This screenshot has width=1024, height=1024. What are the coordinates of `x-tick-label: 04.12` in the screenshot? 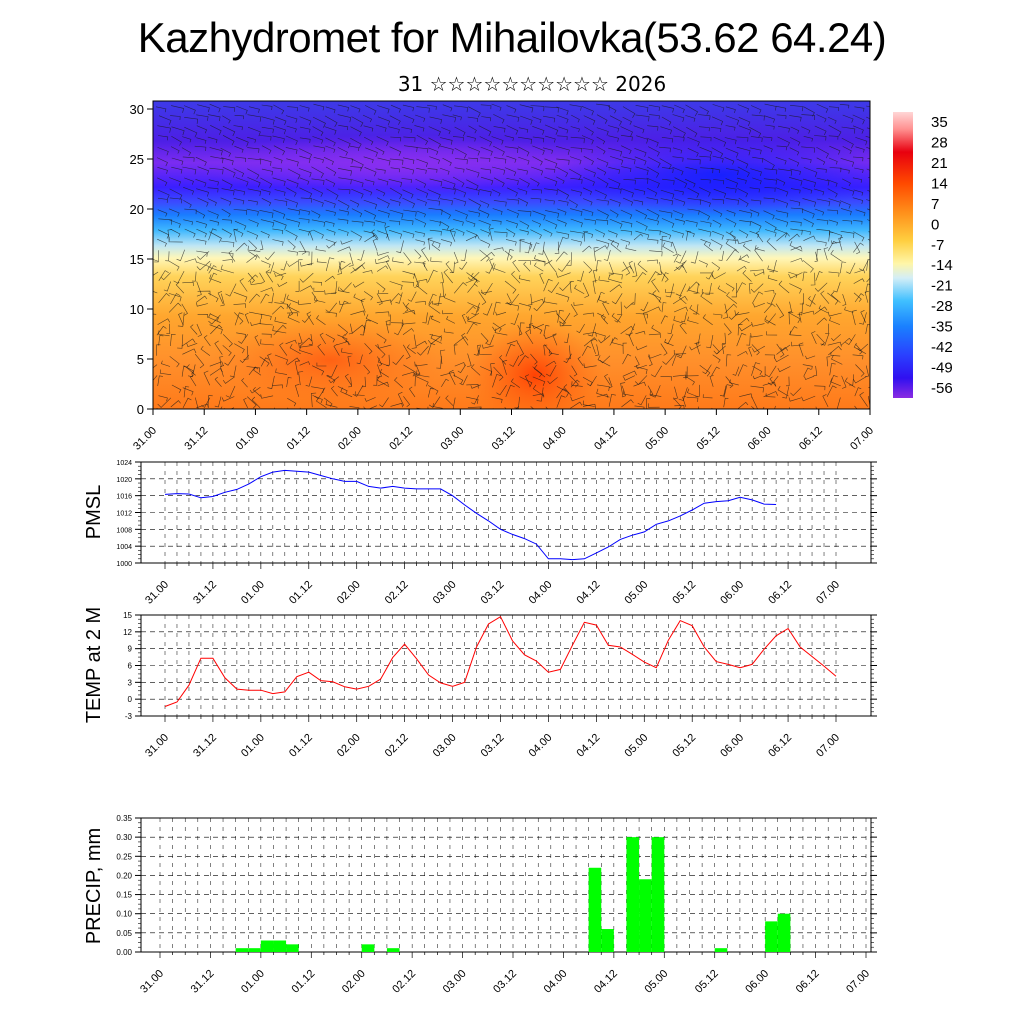 It's located at (589, 593).